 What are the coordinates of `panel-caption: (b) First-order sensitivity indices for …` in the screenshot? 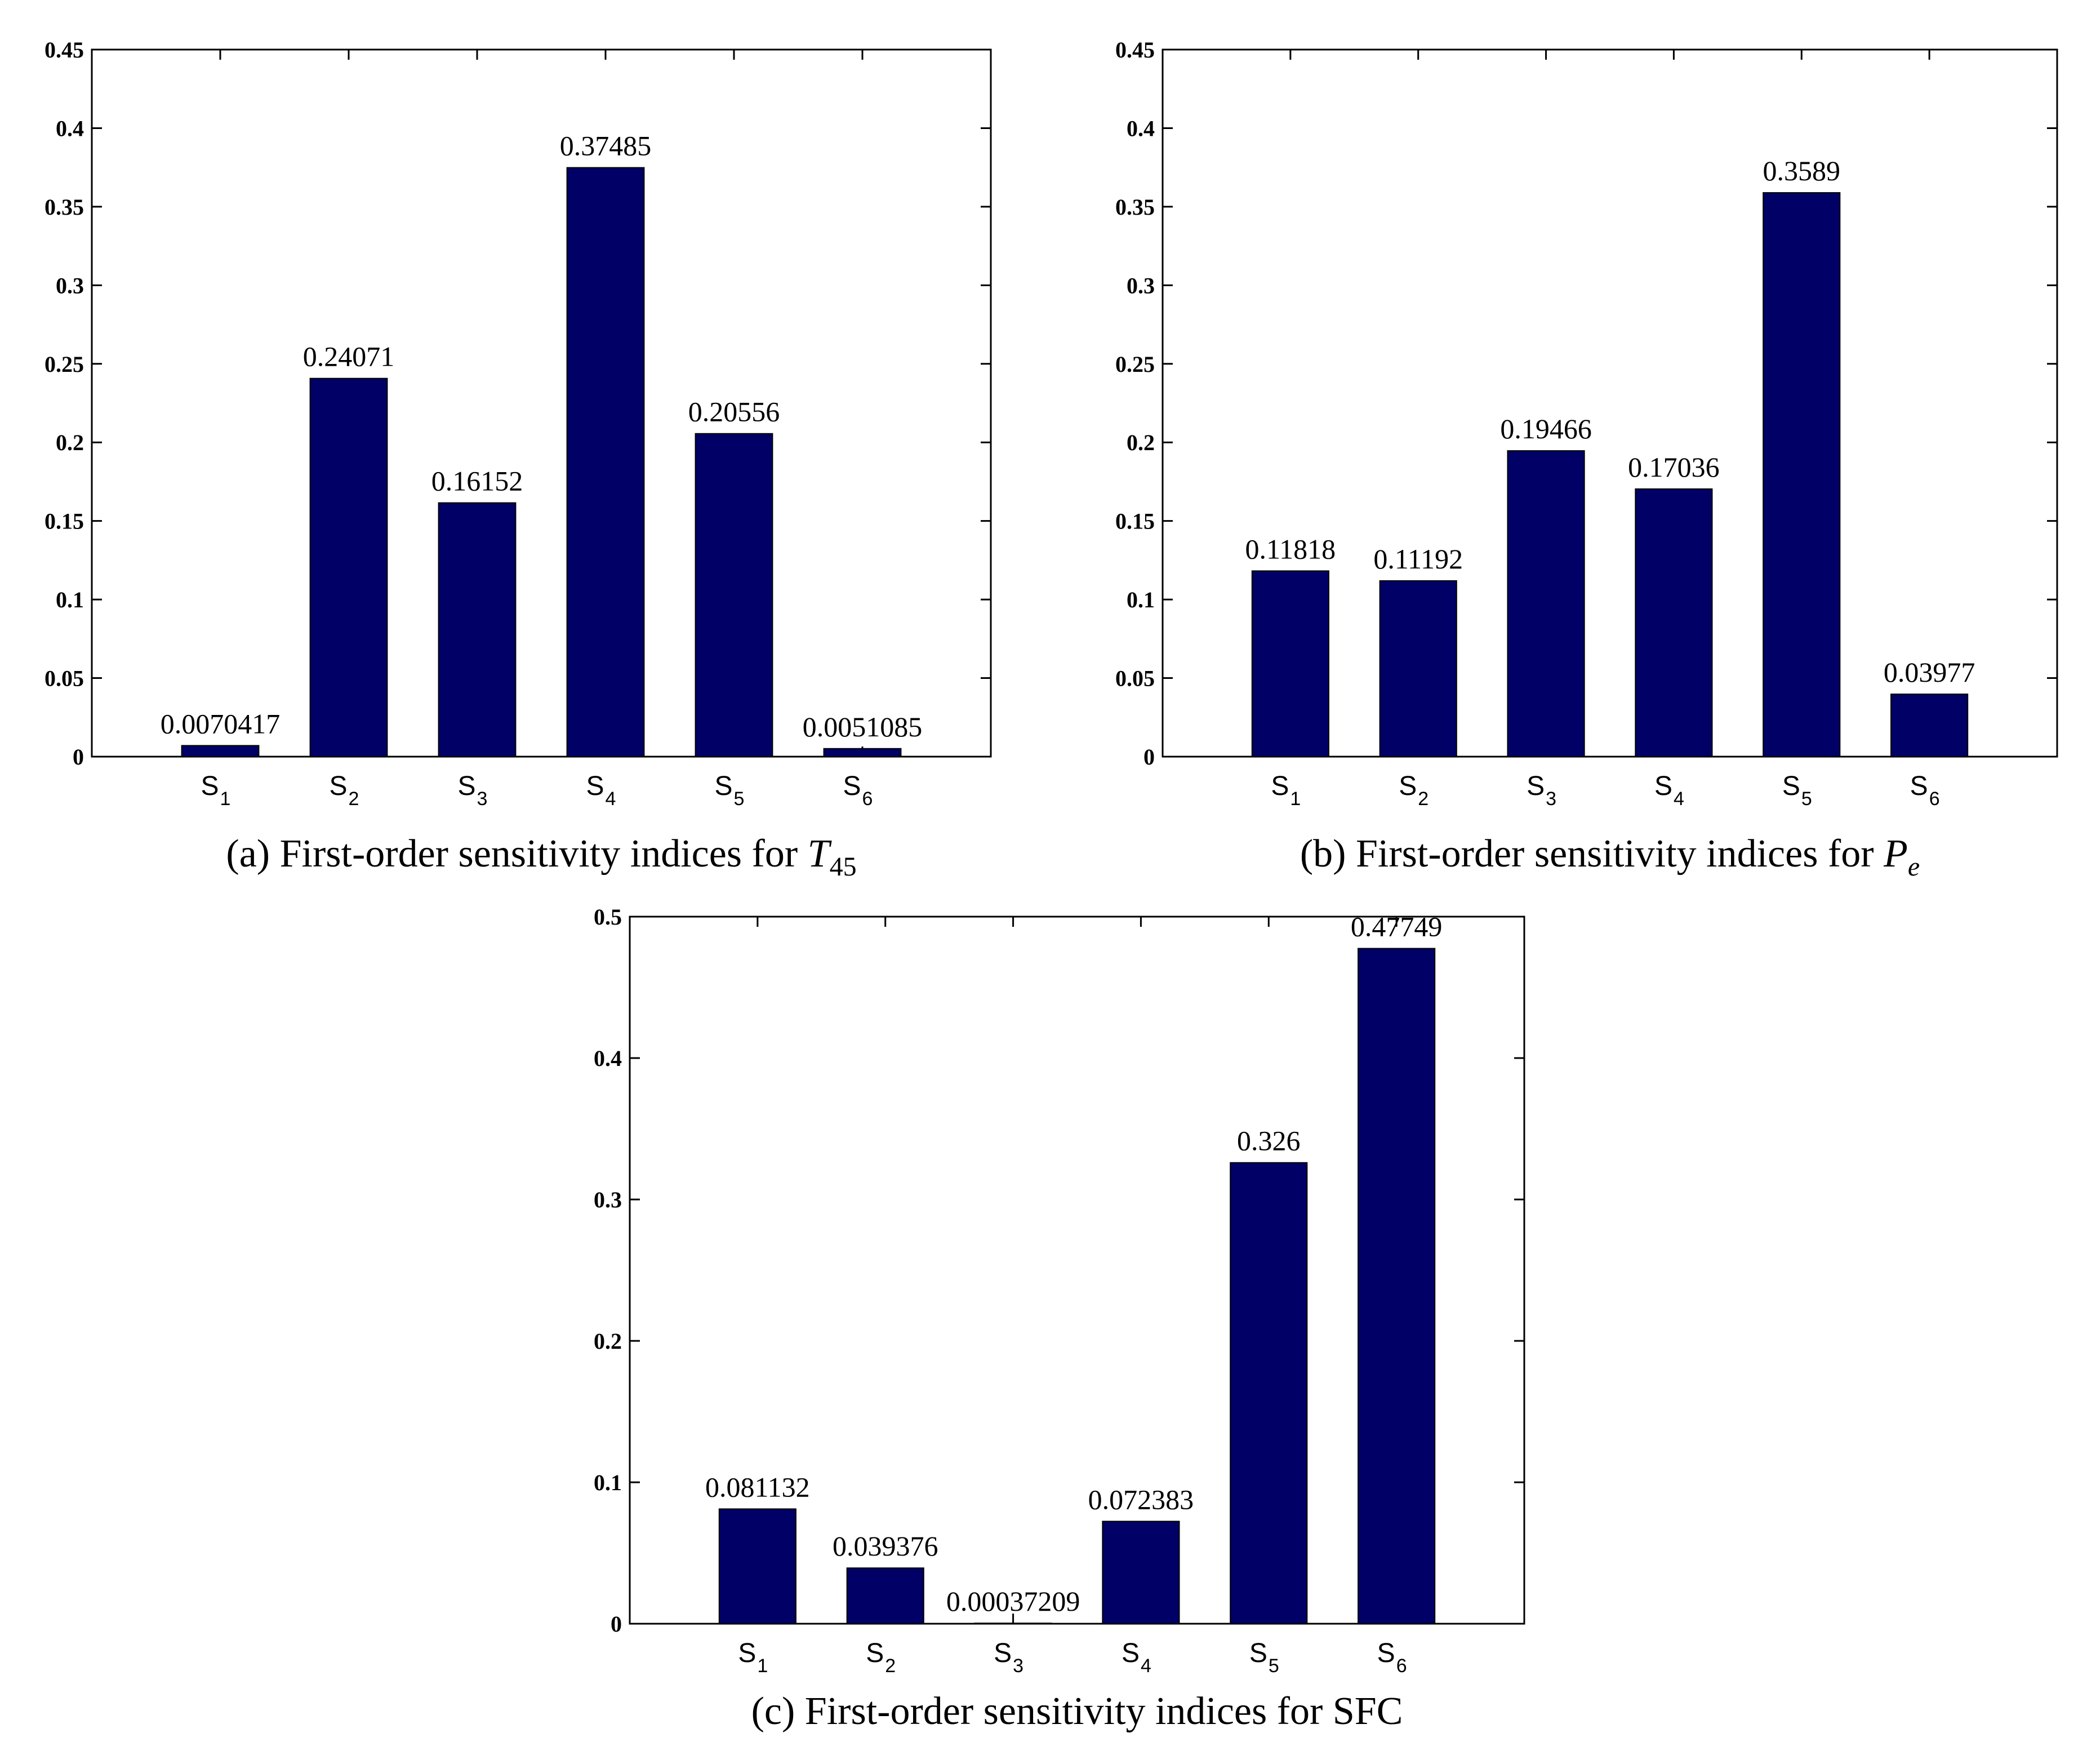 It's located at (1610, 857).